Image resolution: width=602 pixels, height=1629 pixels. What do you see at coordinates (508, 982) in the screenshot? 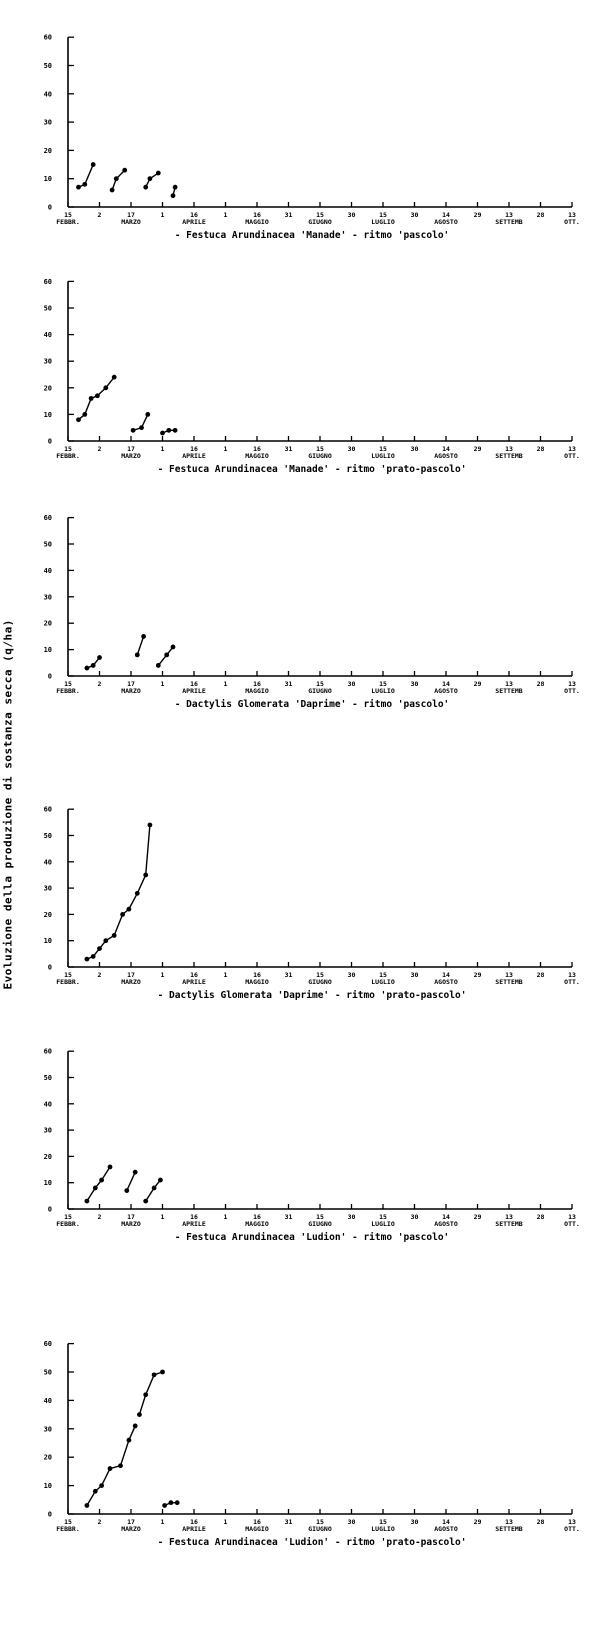
I see `x-tick-month-label: SETTEMB` at bounding box center [508, 982].